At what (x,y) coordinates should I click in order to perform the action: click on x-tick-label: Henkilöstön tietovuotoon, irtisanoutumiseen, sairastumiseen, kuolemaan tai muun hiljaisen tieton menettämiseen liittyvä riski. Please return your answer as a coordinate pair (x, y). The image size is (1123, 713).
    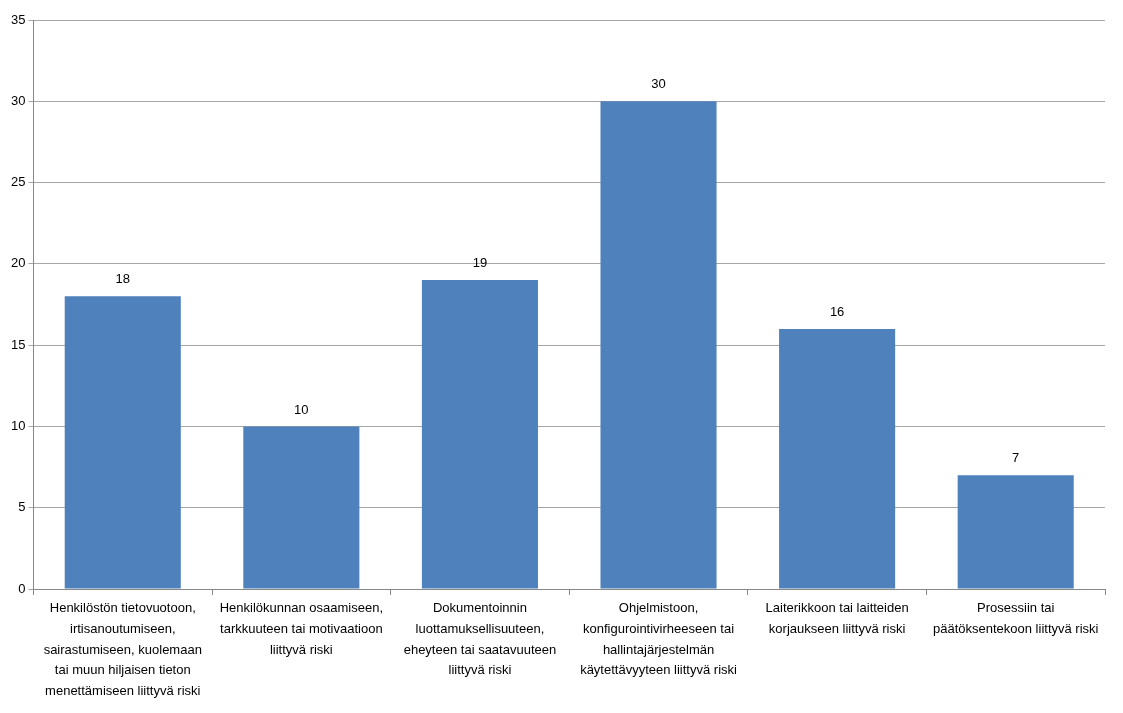
    Looking at the image, I should click on (122, 649).